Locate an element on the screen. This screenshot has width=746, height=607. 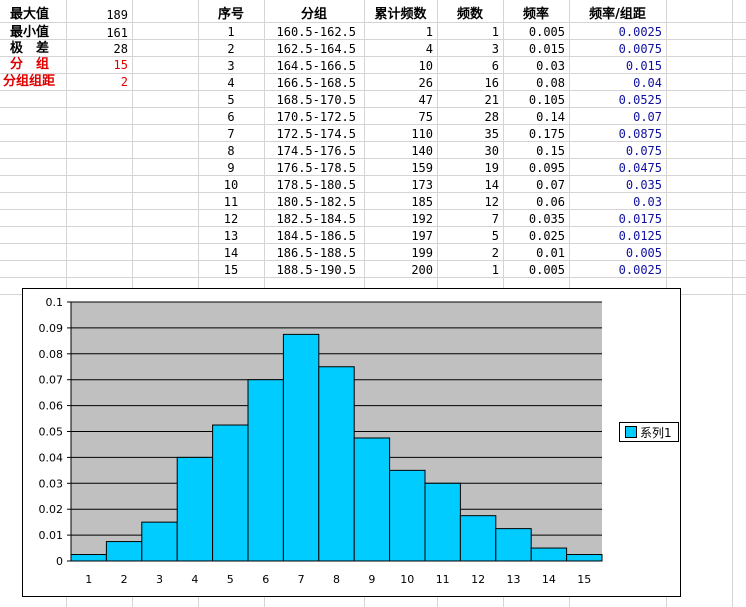
groups-value: 15 is located at coordinates (120, 65).